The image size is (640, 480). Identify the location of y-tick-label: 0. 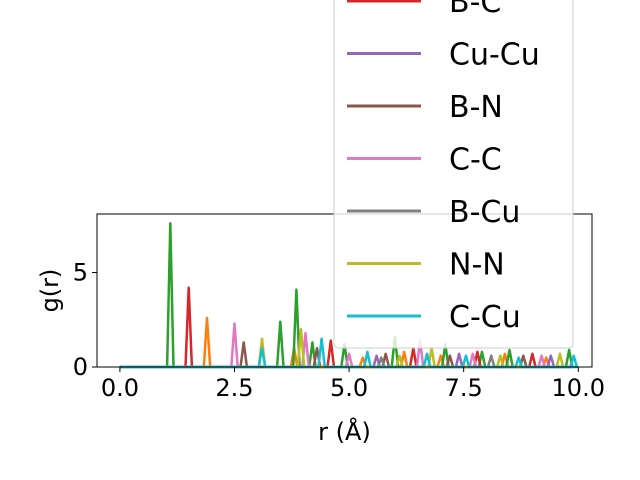
(80, 367).